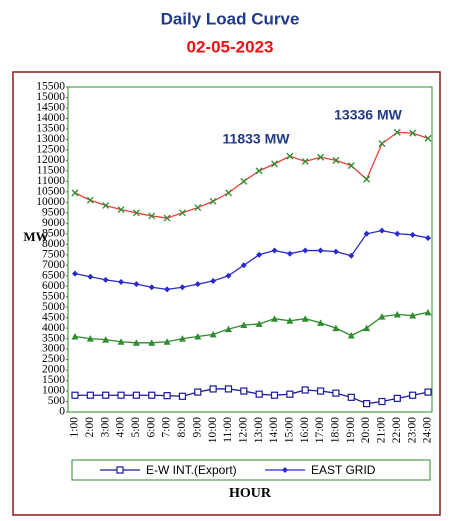 This screenshot has height=521, width=450. I want to click on y-tick-label: 15000, so click(50, 97).